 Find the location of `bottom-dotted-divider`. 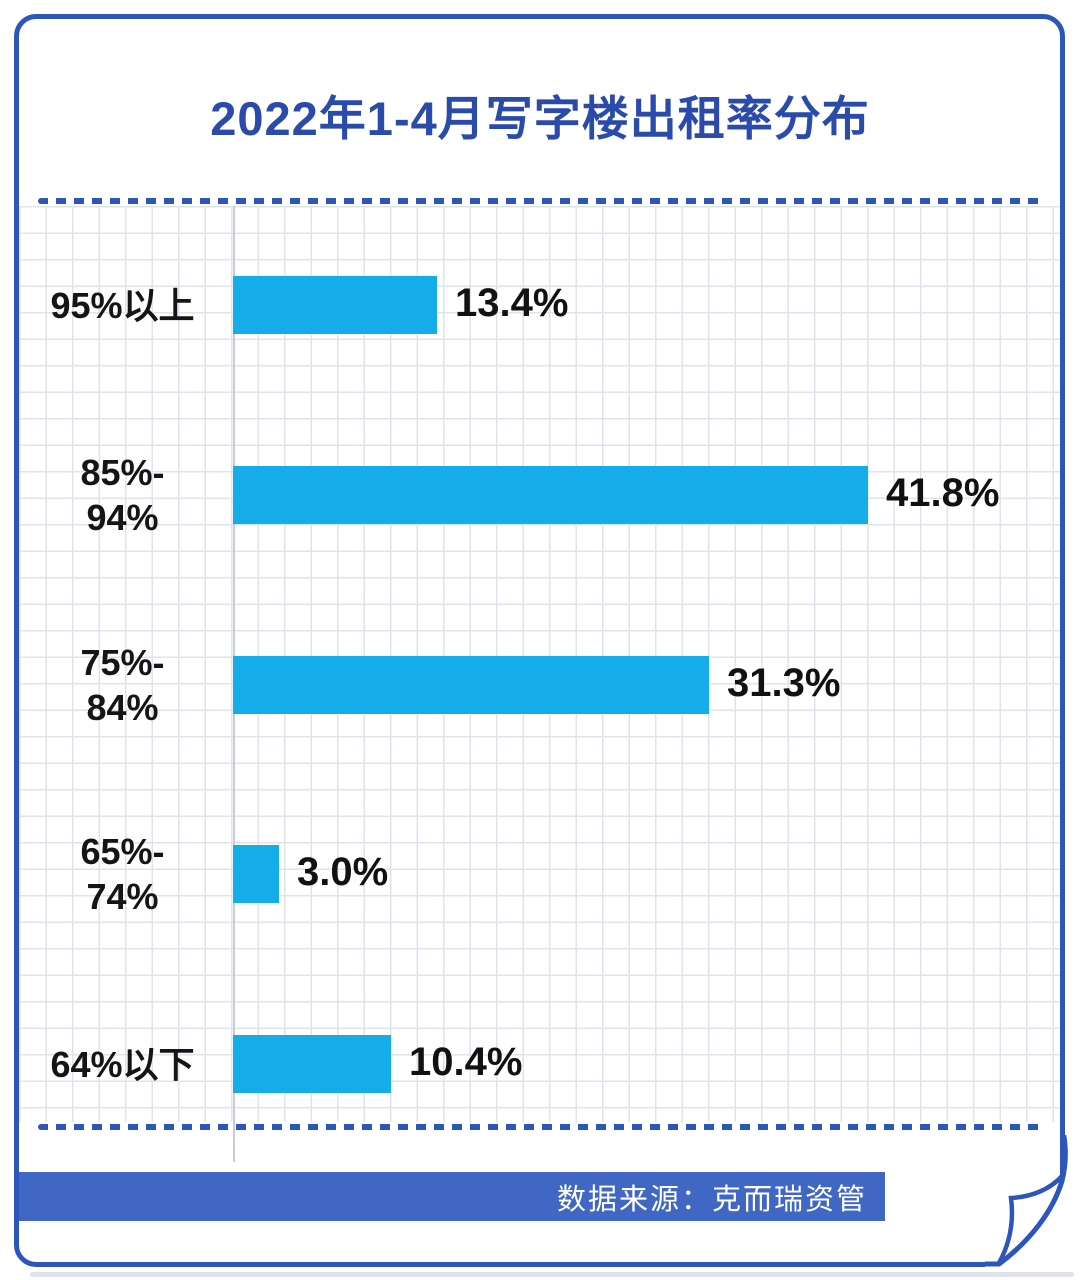

bottom-dotted-divider is located at coordinates (541, 1127).